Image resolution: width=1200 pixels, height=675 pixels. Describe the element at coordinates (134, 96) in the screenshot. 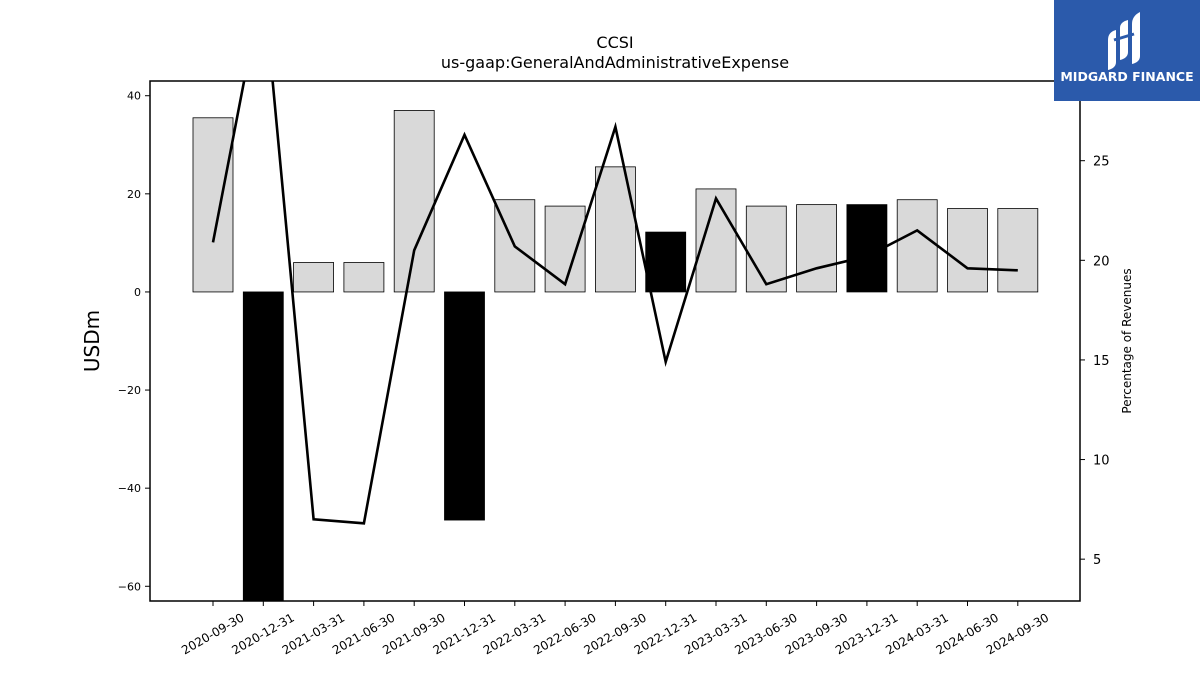

I see `left-tick-label: 40` at that location.